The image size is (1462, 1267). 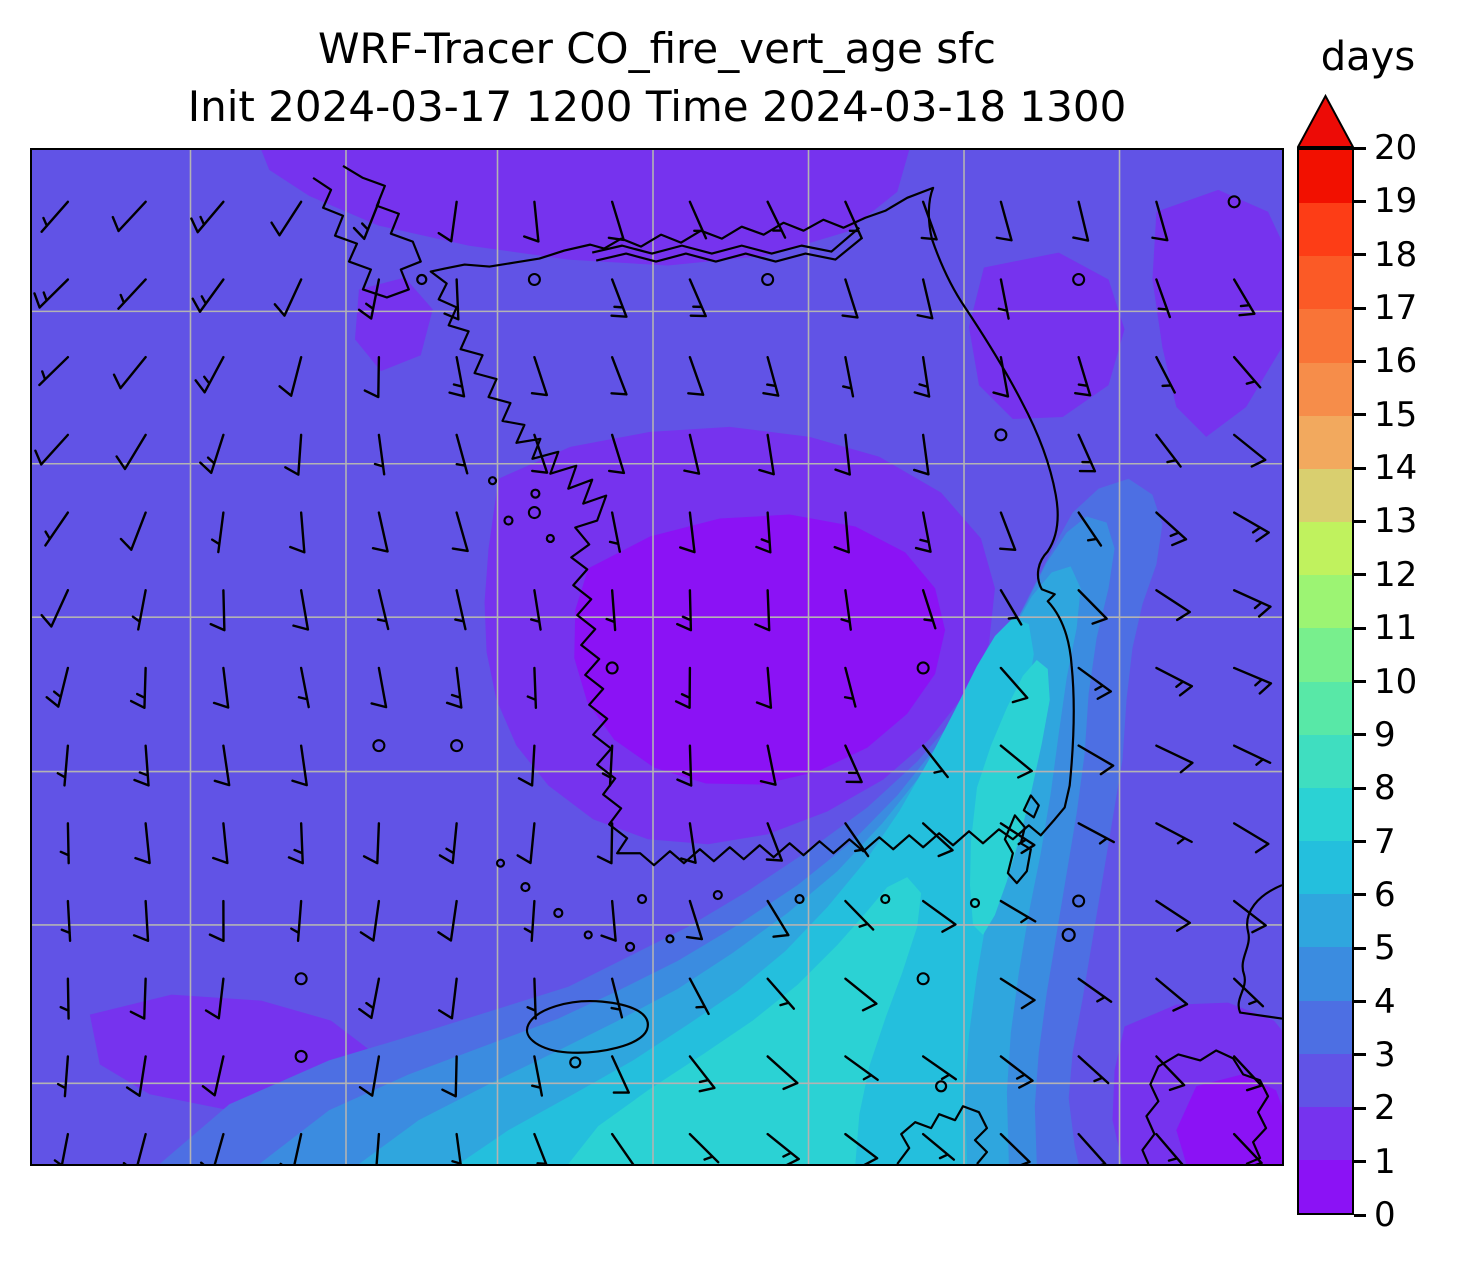 What do you see at coordinates (1385, 1001) in the screenshot?
I see `colorbar-tick-label: 4` at bounding box center [1385, 1001].